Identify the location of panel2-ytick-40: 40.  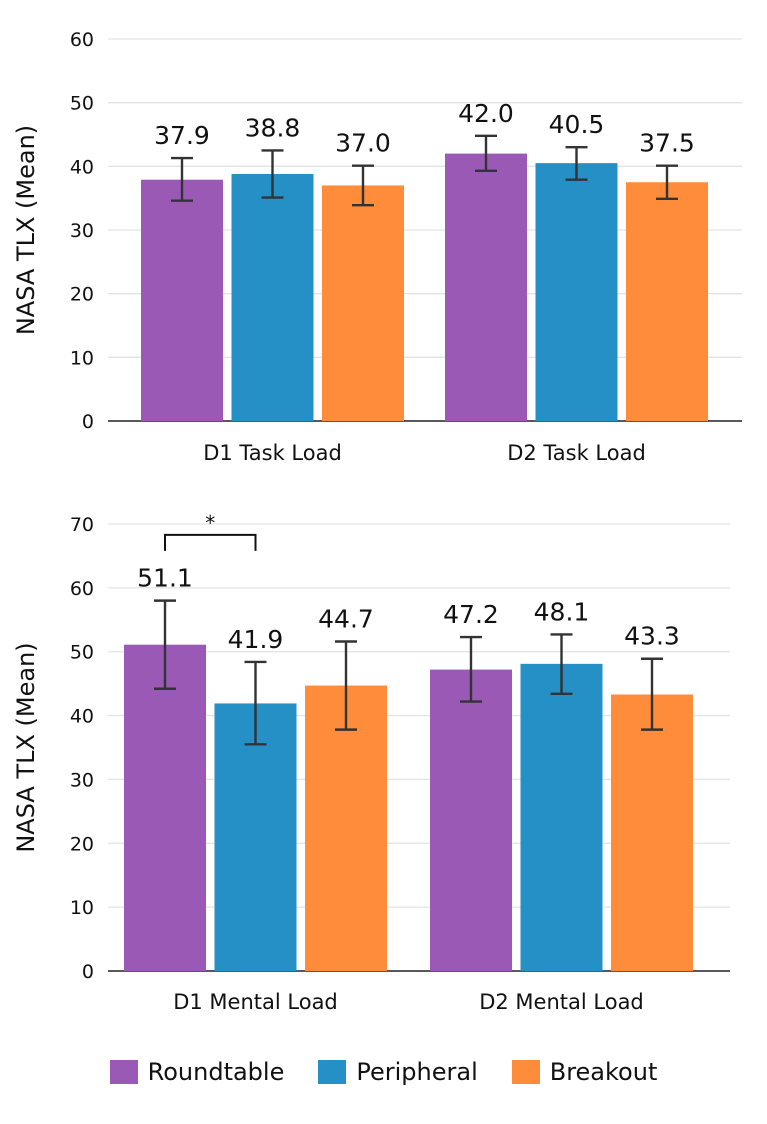
(82, 717).